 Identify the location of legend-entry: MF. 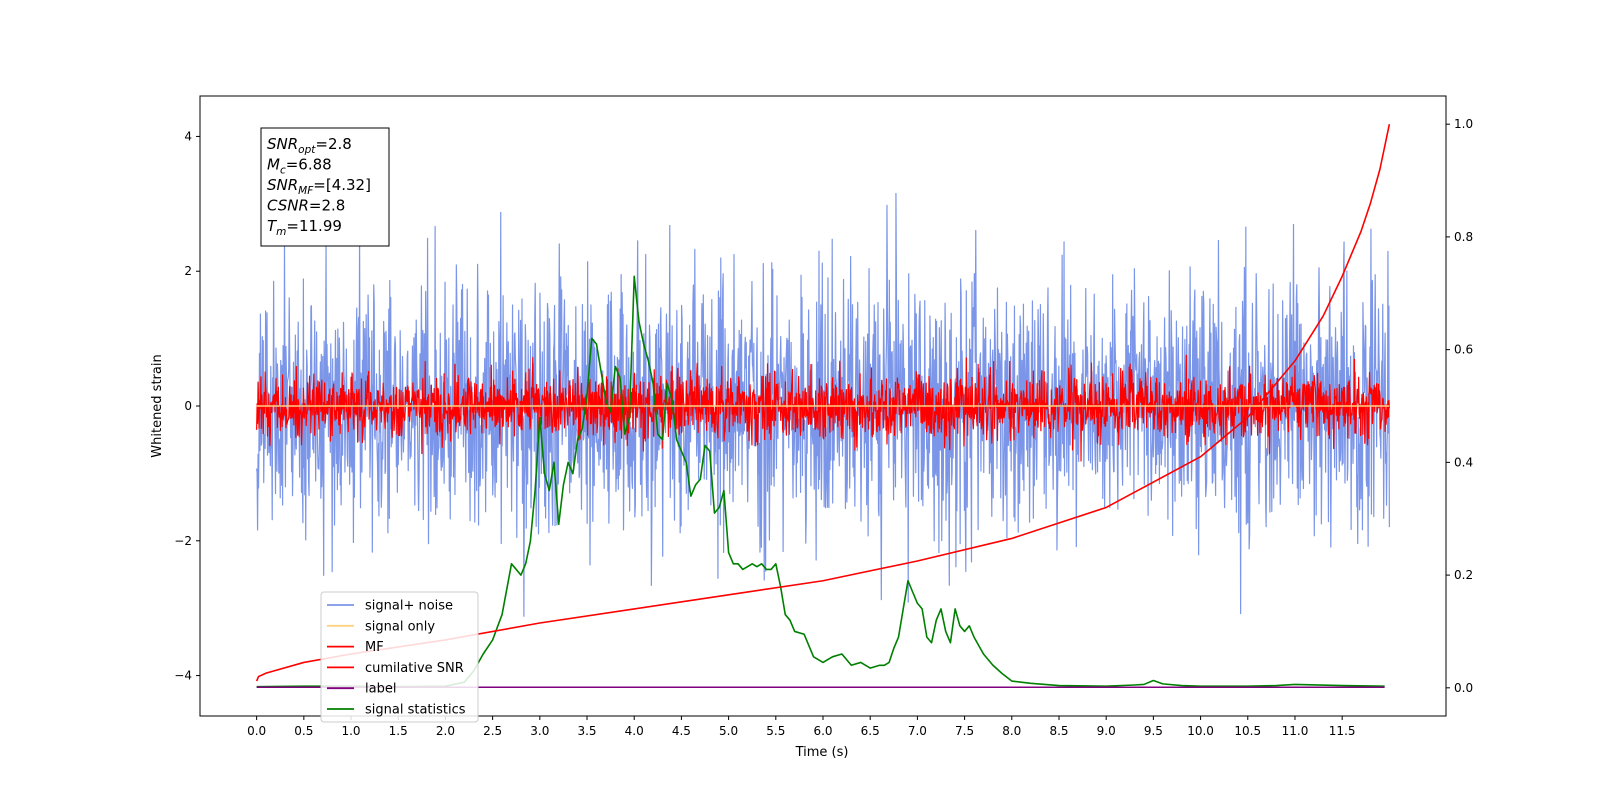
(374, 647).